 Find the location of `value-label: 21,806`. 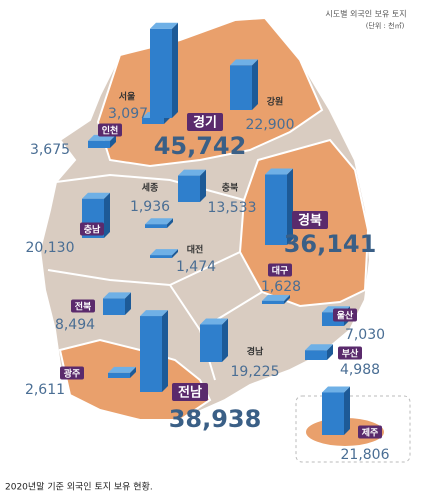

value-label: 21,806 is located at coordinates (365, 455).